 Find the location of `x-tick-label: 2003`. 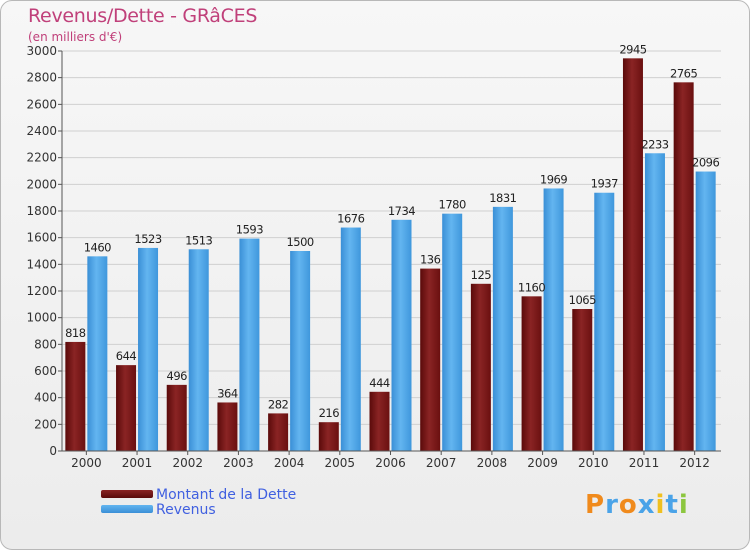

x-tick-label: 2003 is located at coordinates (238, 463).